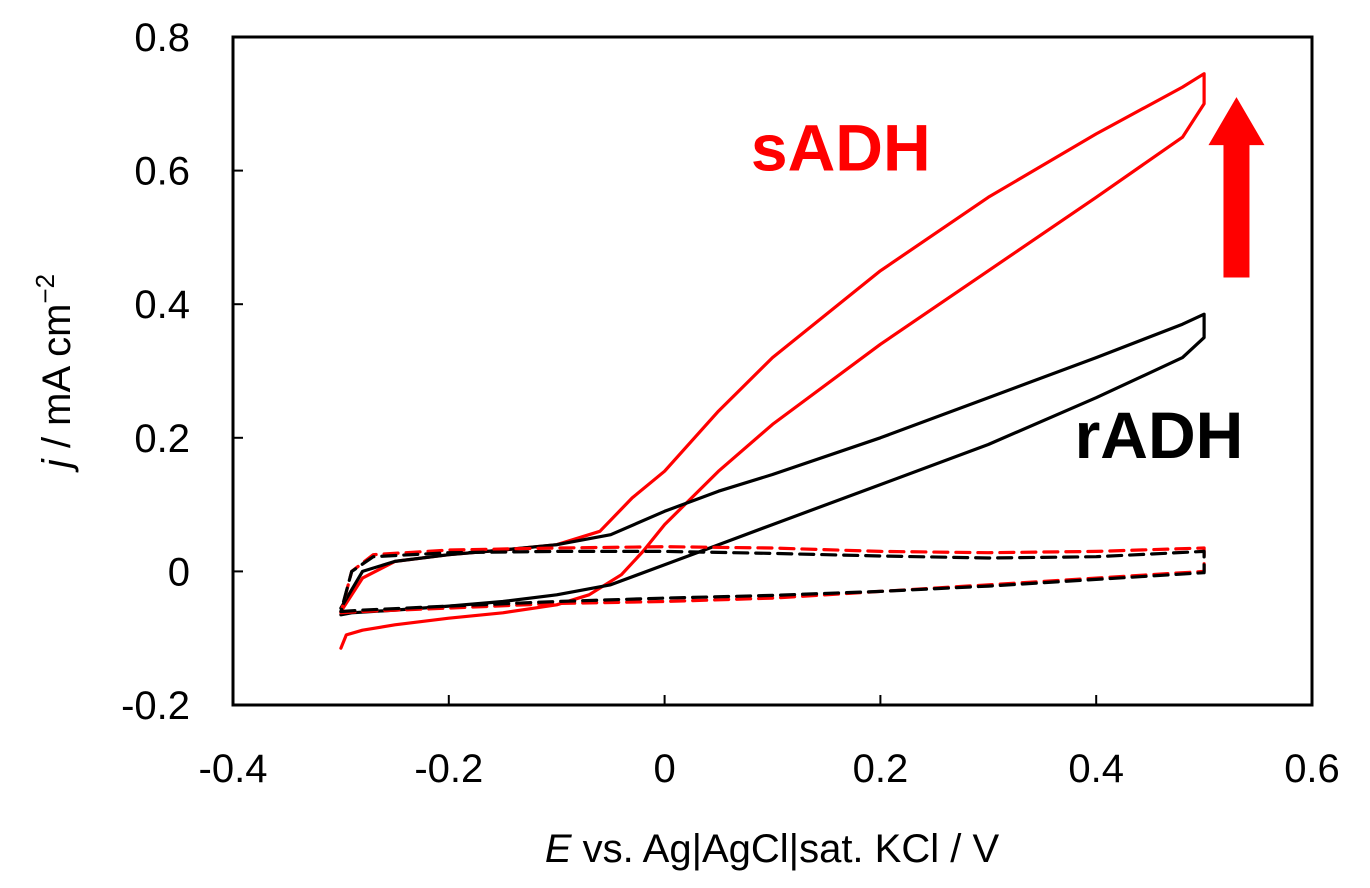  Describe the element at coordinates (841, 148) in the screenshot. I see `annotation-sadh: sADH` at that location.